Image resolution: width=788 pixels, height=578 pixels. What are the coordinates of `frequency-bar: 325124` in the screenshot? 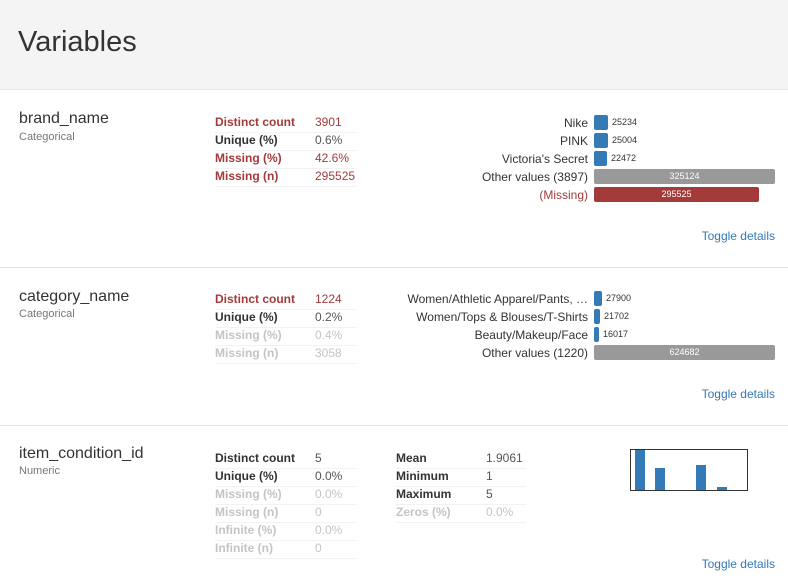 It's located at (684, 176).